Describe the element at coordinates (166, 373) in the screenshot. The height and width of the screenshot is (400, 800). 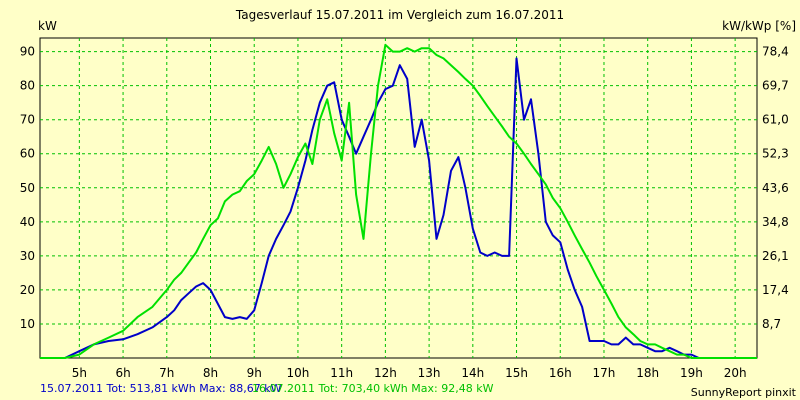
I see `x-tick-label: 7h` at that location.